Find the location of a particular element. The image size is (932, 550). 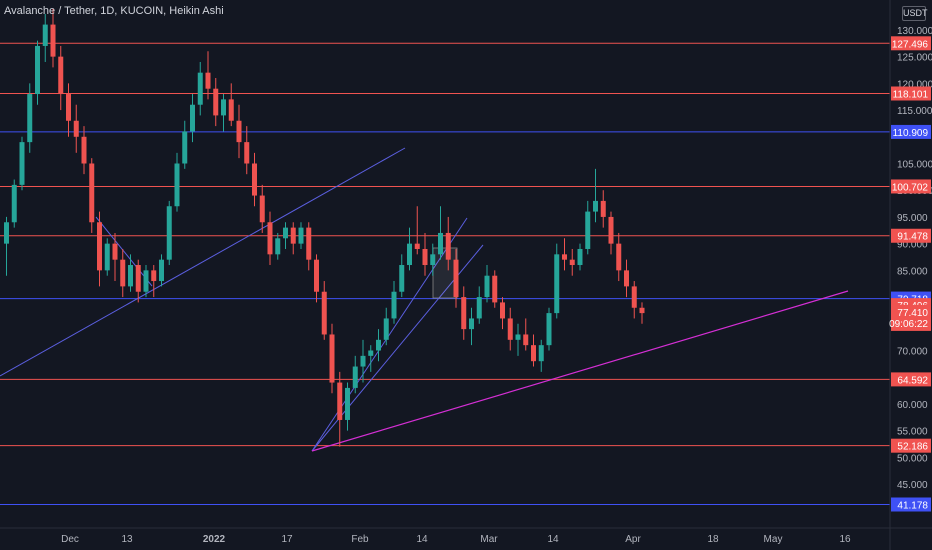

price-level-tag-label: 52.186 is located at coordinates (912, 447).